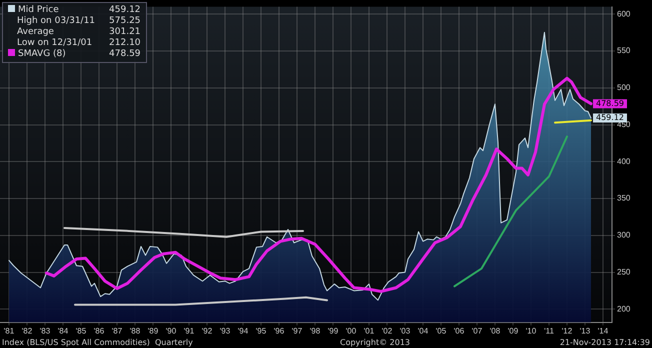 This screenshot has width=652, height=348. What do you see at coordinates (97, 342) in the screenshot?
I see `text: Index (BLS/US Spot All Commodities) Quarterly` at bounding box center [97, 342].